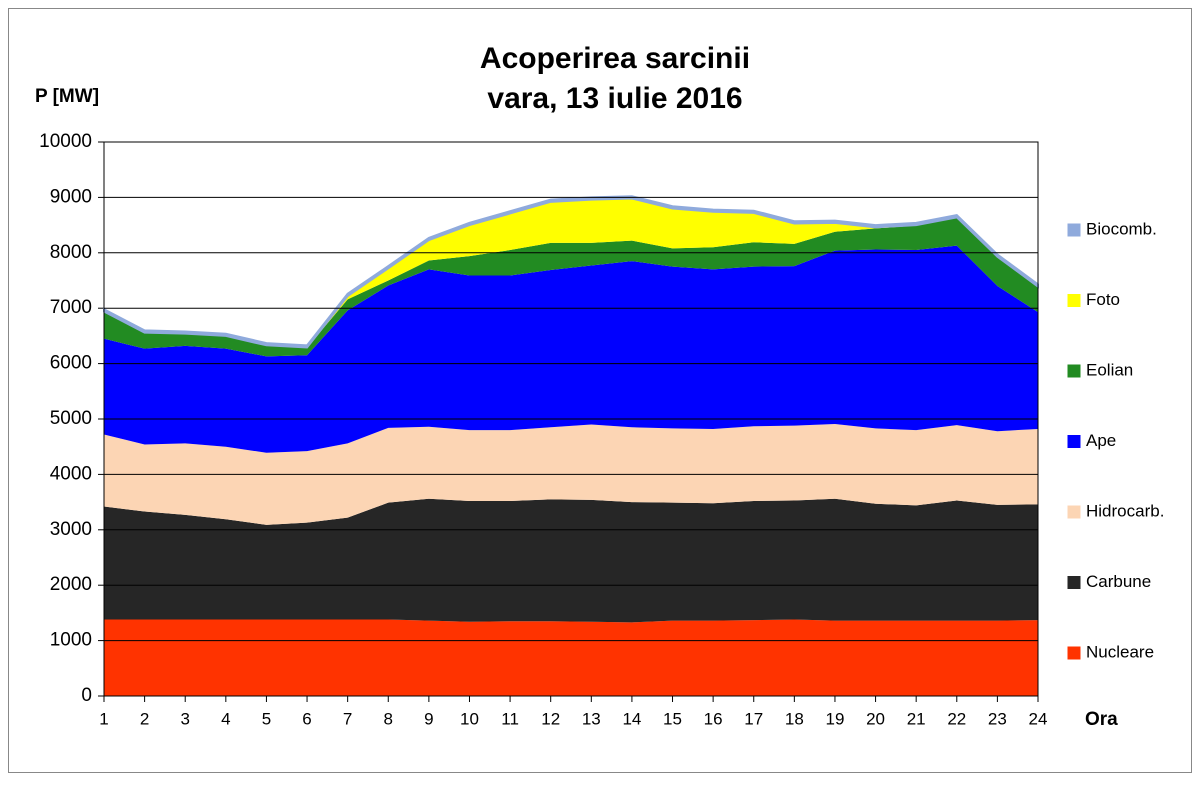 This screenshot has width=1200, height=786. Describe the element at coordinates (86, 695) in the screenshot. I see `y-tick-label: 0` at that location.